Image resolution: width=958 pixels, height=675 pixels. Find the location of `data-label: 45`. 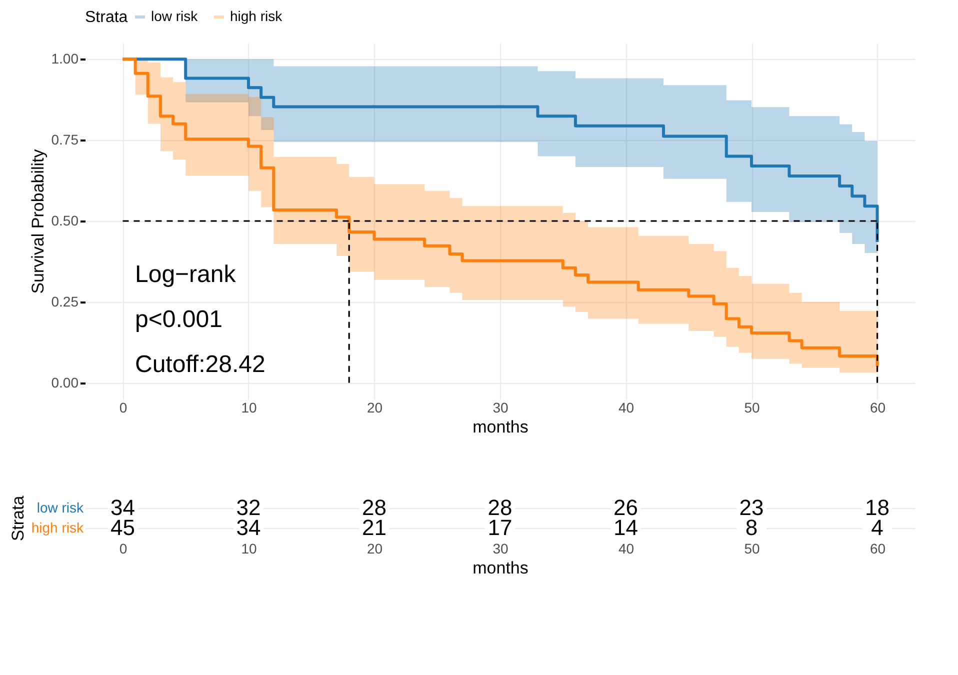

data-label: 45 is located at coordinates (122, 527).